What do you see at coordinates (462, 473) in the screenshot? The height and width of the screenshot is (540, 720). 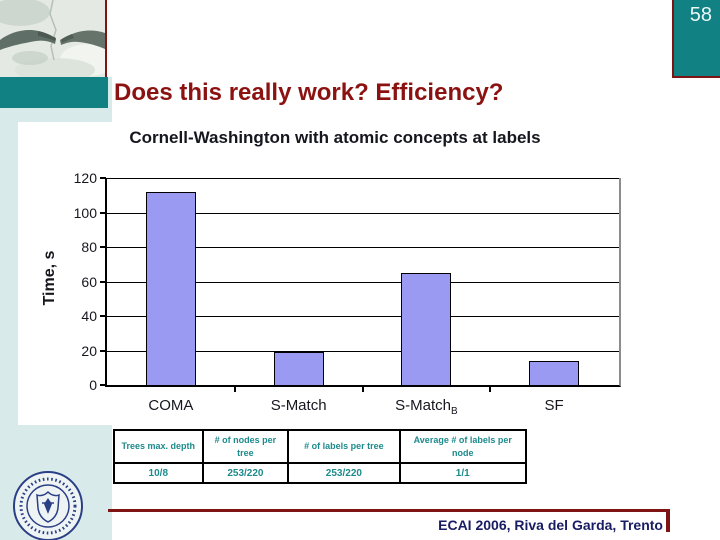 I see `stats-table-value-cell: 1/1` at bounding box center [462, 473].